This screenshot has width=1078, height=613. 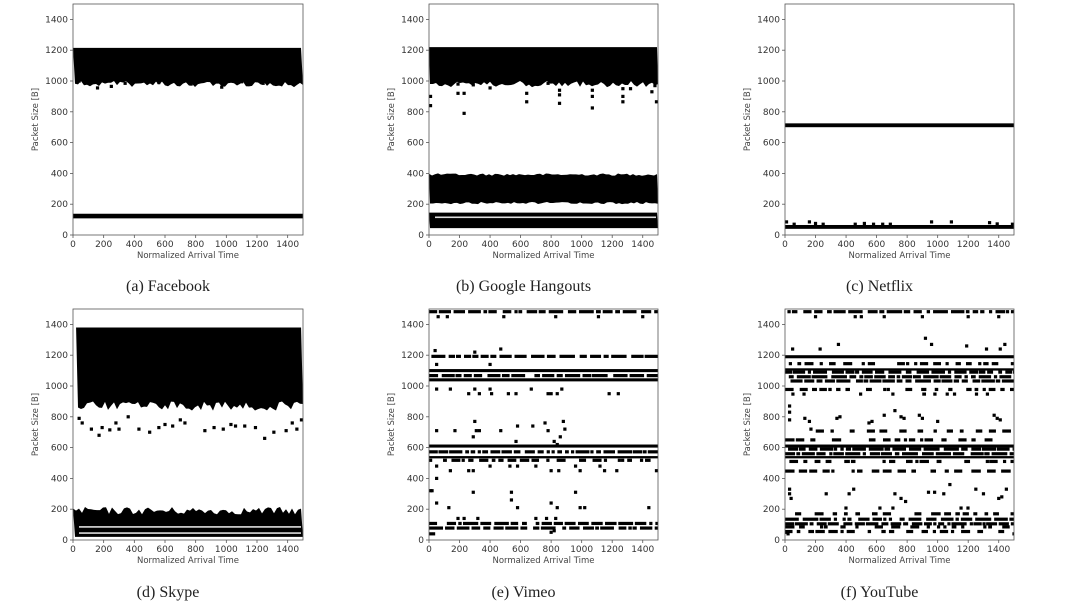 I want to click on x-tick-label: 600, so click(x=876, y=550).